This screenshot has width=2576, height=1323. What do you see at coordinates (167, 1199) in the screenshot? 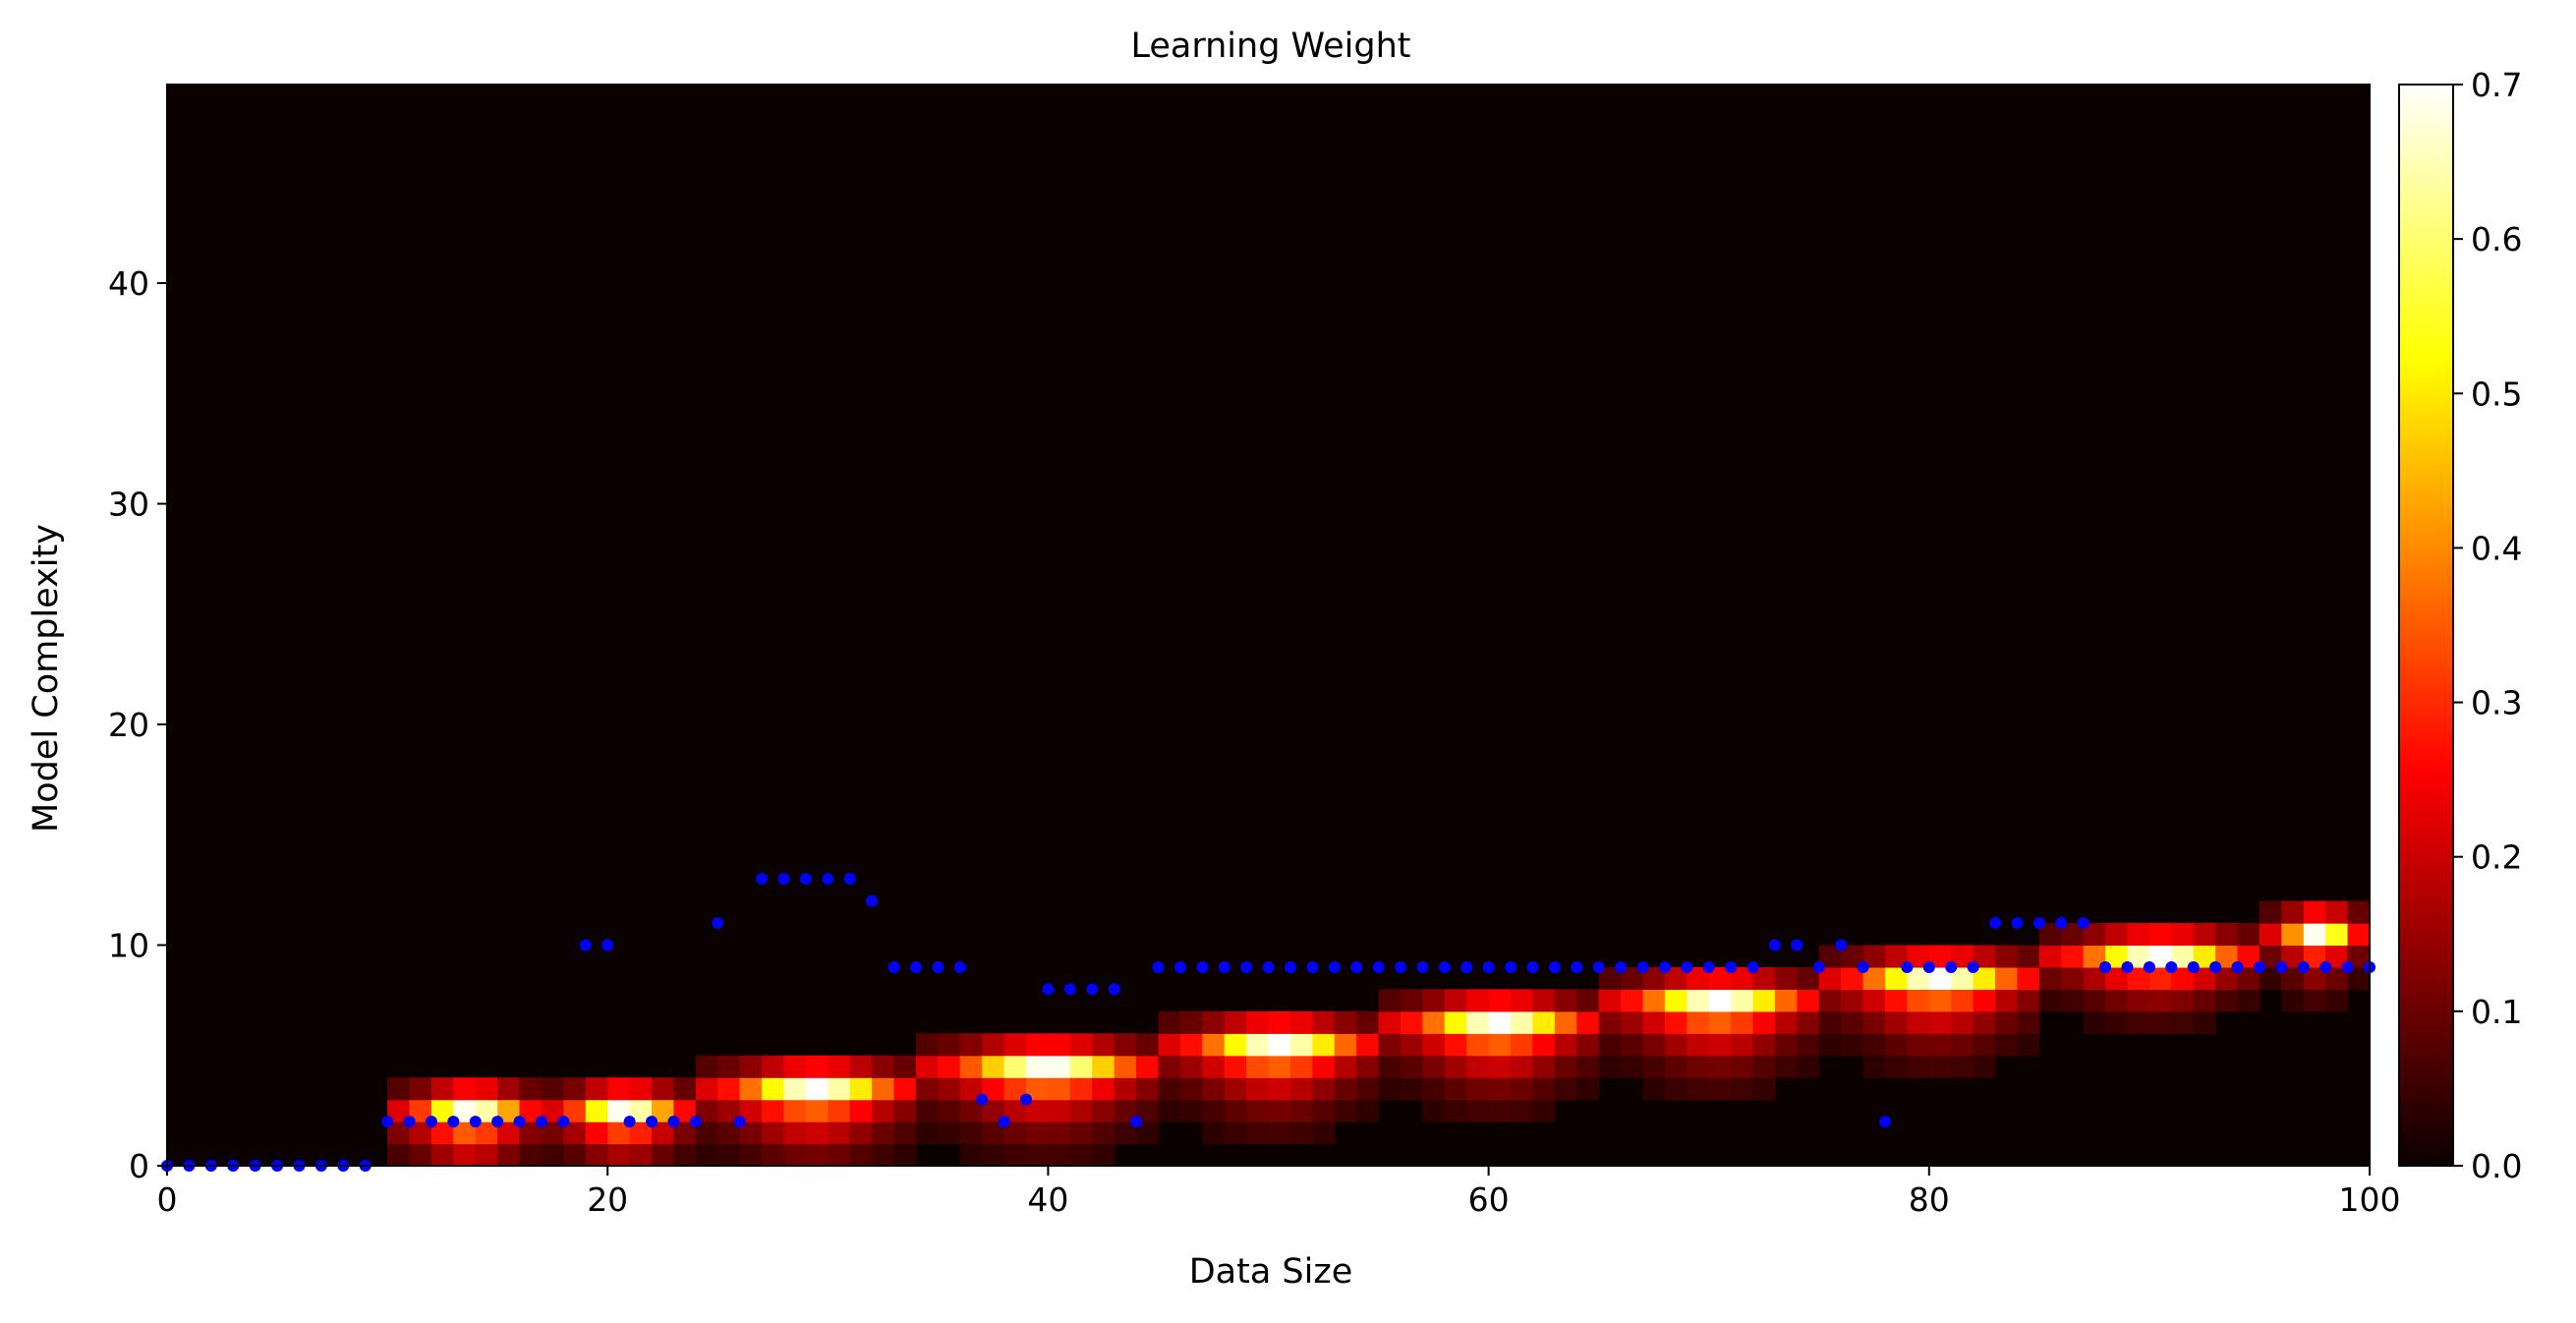
I see `x-tick-label: 0` at bounding box center [167, 1199].